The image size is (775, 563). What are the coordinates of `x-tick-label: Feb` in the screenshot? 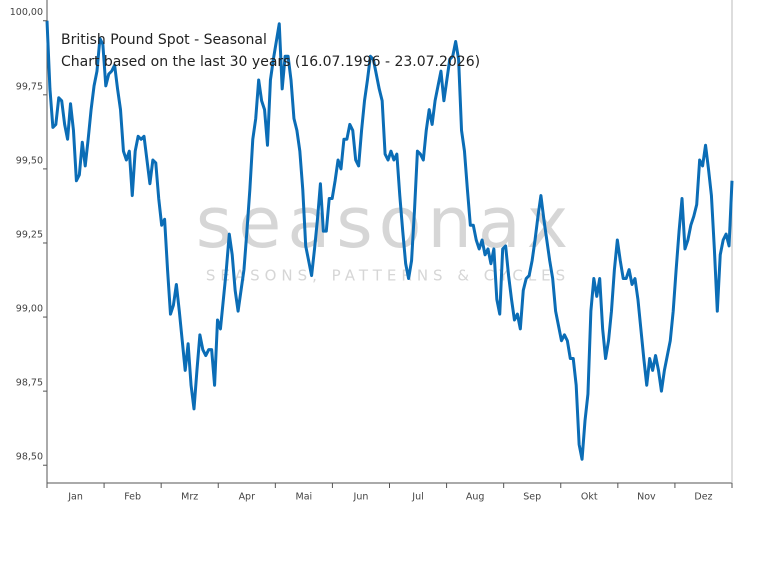 It's located at (132, 497).